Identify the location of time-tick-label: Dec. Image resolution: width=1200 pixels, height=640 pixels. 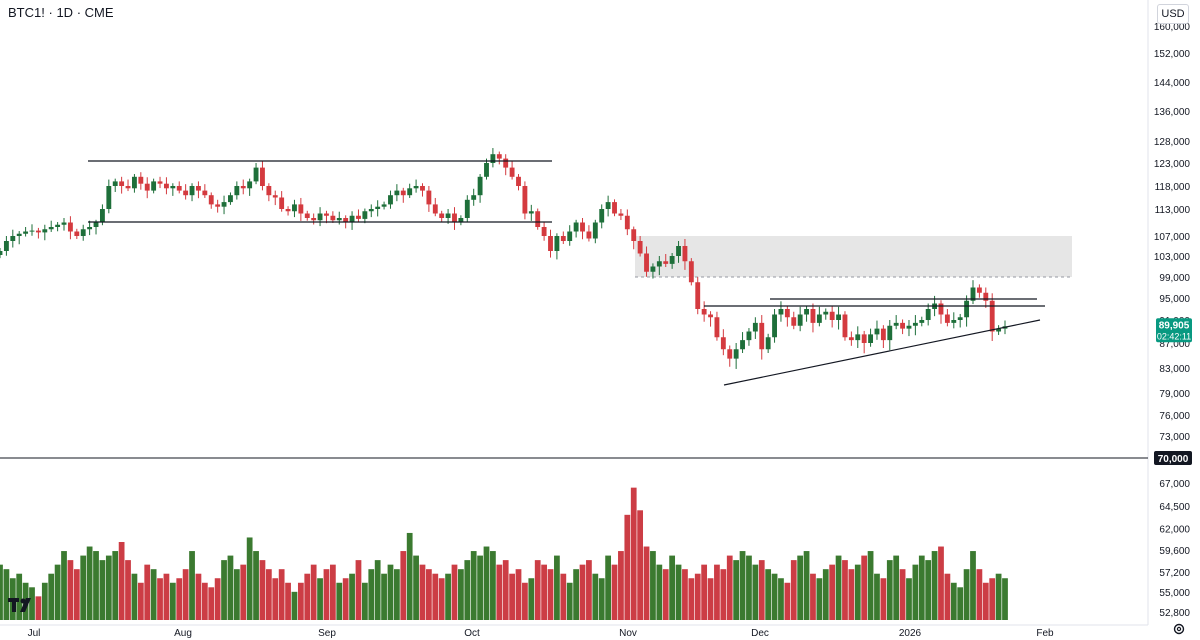
(760, 633).